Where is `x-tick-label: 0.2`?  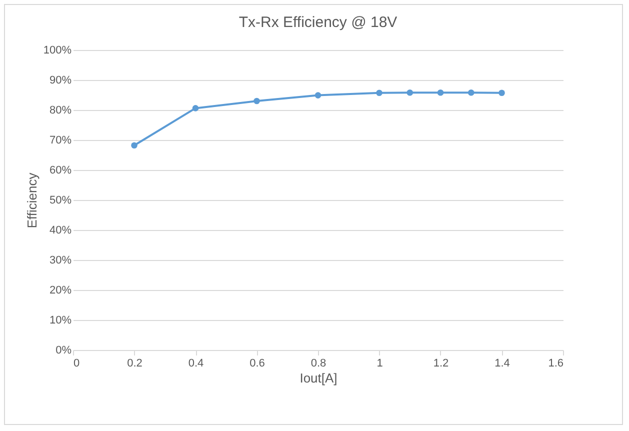 x-tick-label: 0.2 is located at coordinates (134, 364).